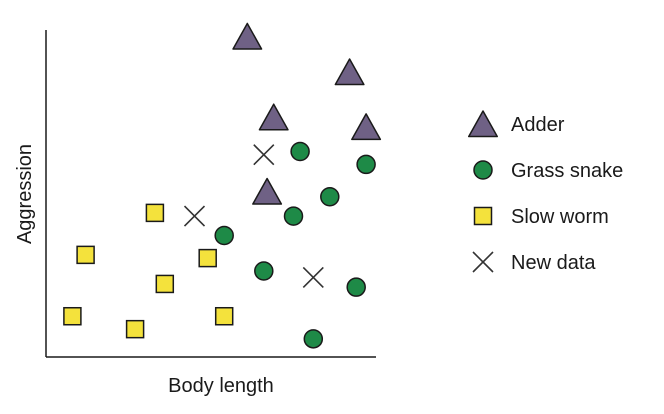 This screenshot has width=664, height=414. I want to click on legend-item-new-data: New data, so click(534, 262).